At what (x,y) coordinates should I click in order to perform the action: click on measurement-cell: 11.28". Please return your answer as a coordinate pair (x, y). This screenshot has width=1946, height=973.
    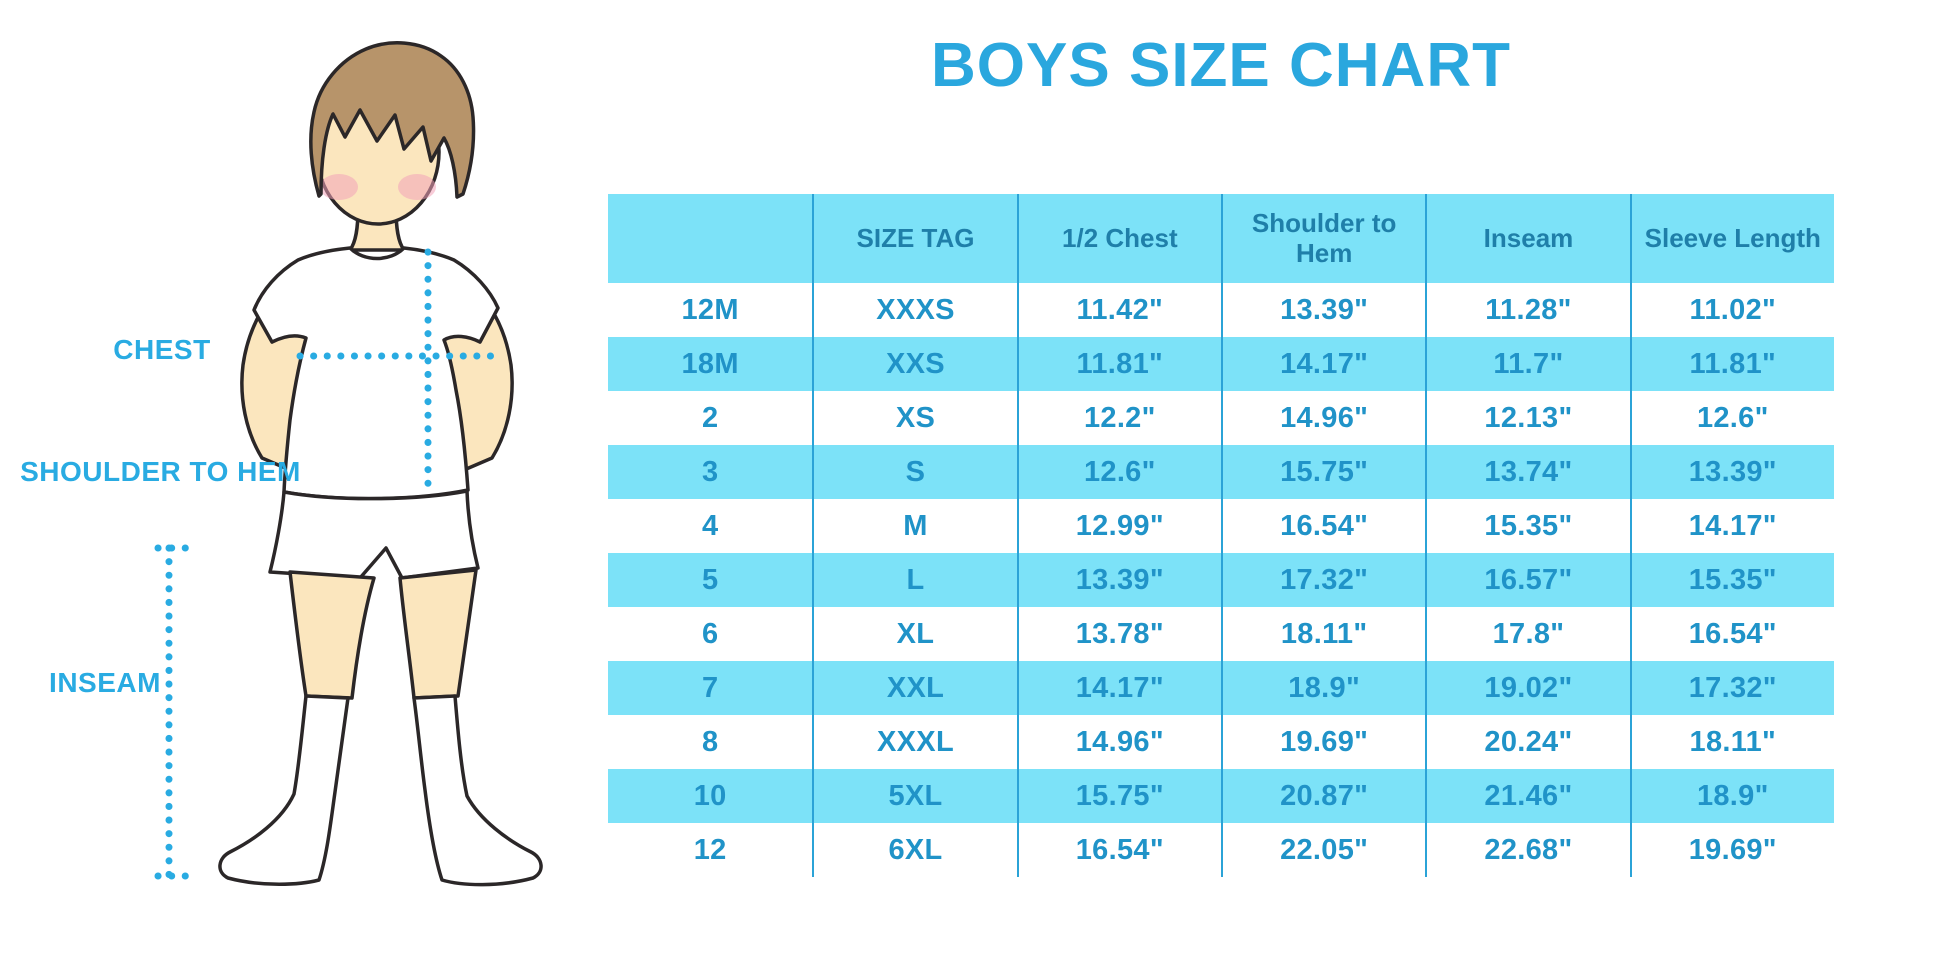
    Looking at the image, I should click on (1527, 310).